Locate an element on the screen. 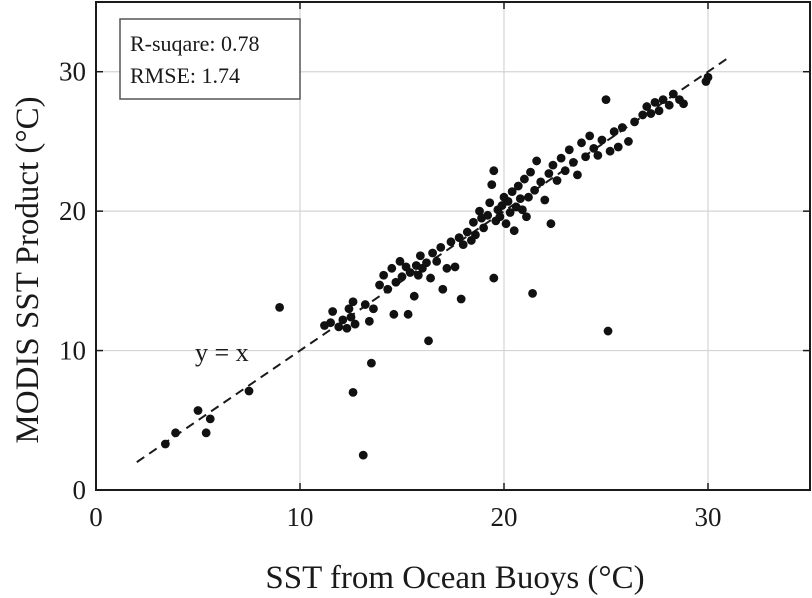 Image resolution: width=812 pixels, height=598 pixels. r-squared-label: R-suqare: 0.78 is located at coordinates (195, 43).